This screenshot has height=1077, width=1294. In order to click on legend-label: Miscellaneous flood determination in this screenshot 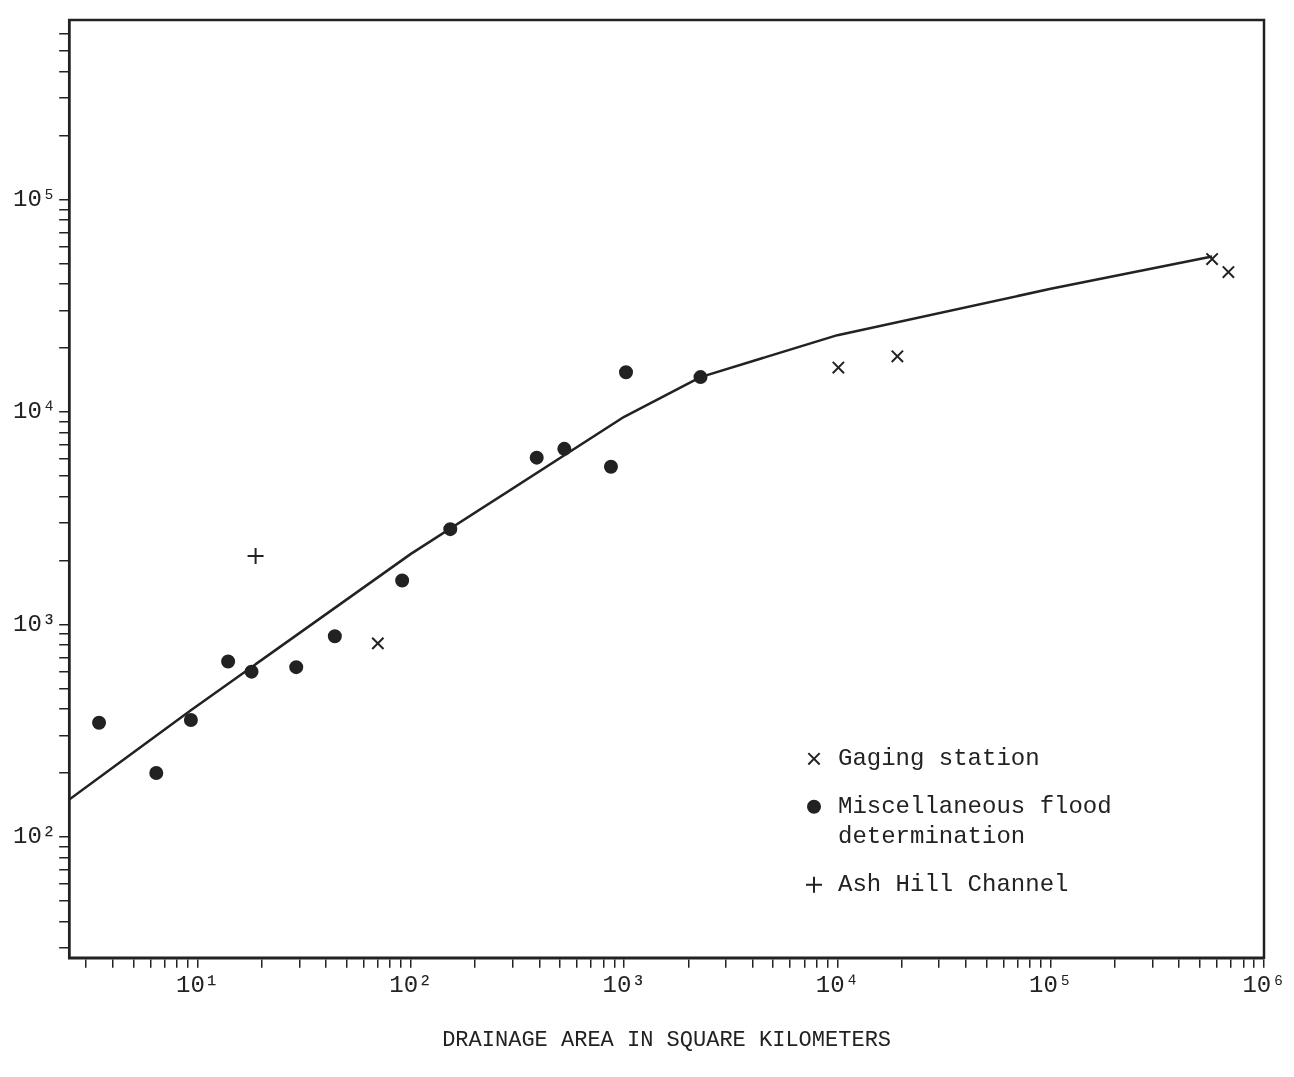, I will do `click(975, 822)`.